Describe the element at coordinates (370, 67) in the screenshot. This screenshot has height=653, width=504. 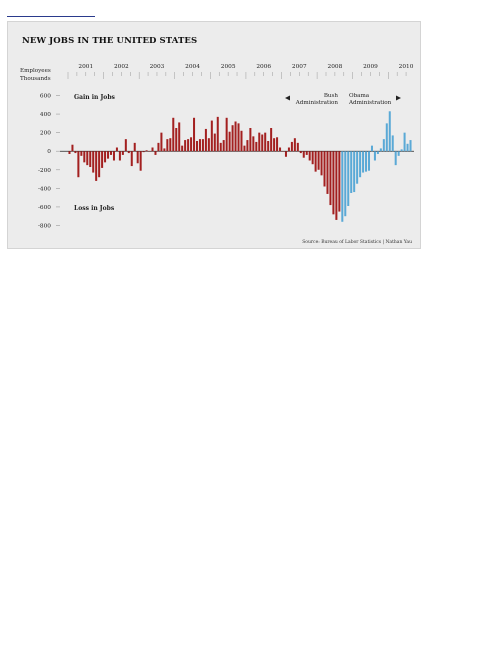
I see `year-label: 2009` at that location.